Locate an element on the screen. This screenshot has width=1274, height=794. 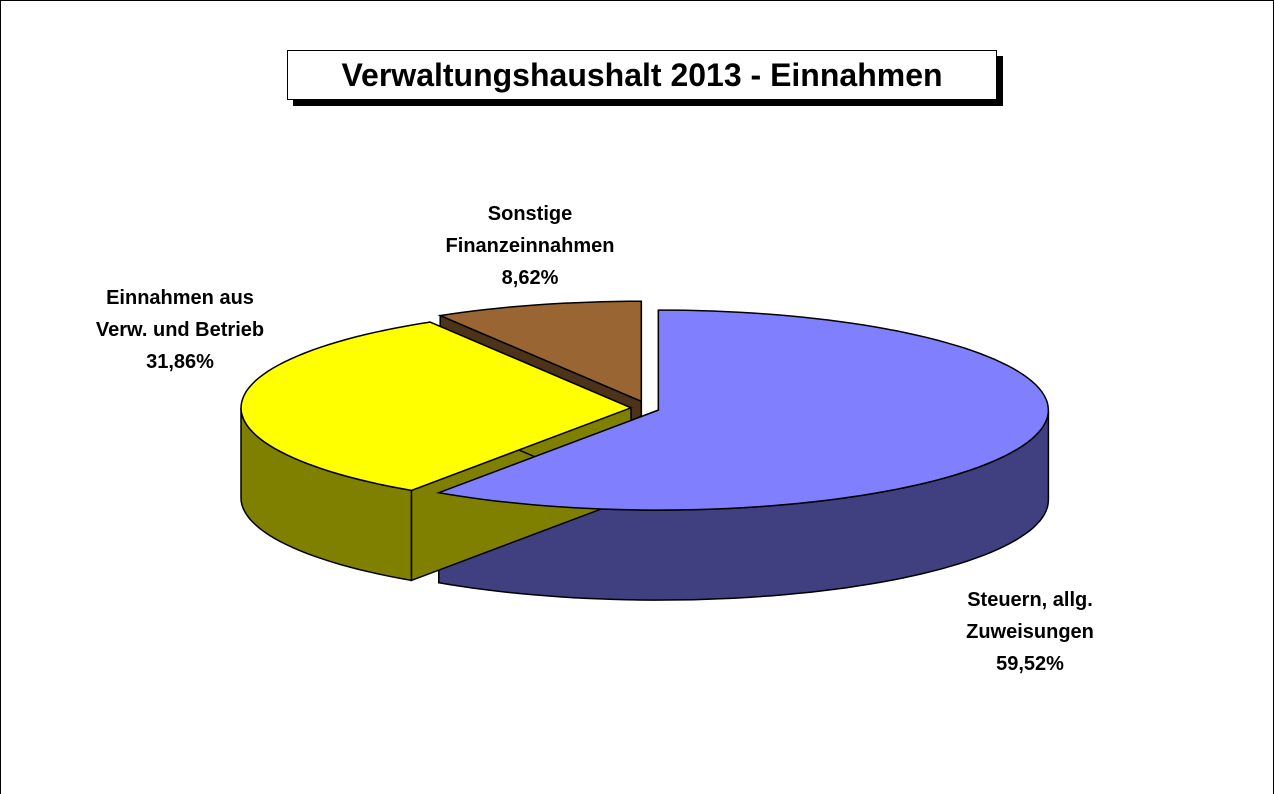
chart-title: Verwaltungshaushalt 2013 - Einnahmen is located at coordinates (642, 75).